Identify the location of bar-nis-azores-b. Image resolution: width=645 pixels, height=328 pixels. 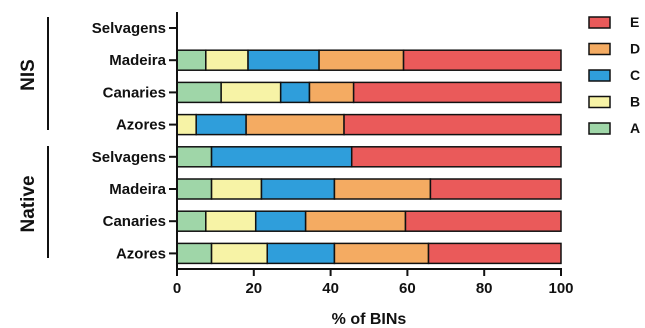
(186, 124).